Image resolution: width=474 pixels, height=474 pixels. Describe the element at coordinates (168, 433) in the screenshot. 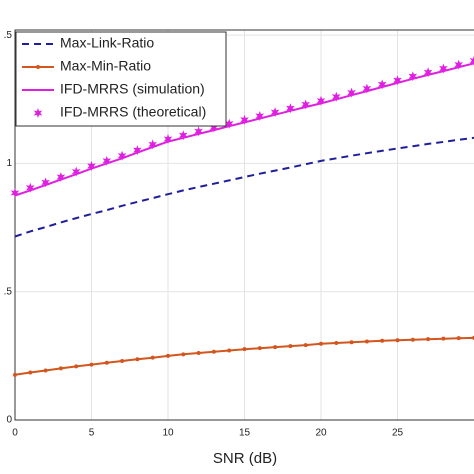

I see `x-tick-label: 10` at that location.